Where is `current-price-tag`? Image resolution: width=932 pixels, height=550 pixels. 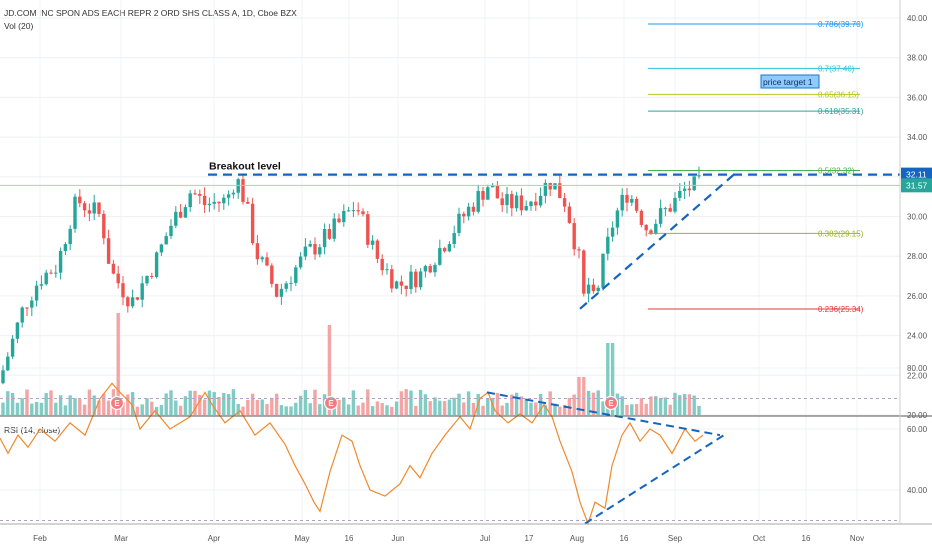 current-price-tag is located at coordinates (916, 185).